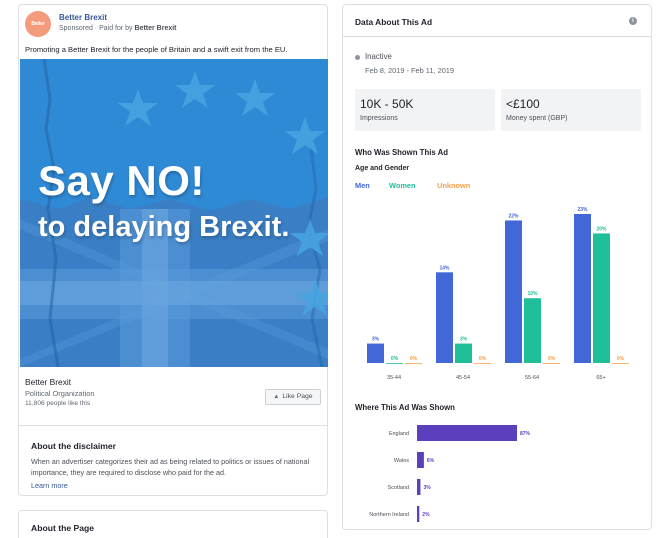 The width and height of the screenshot is (660, 538). I want to click on like-page-button: ▲ Like Page, so click(293, 397).